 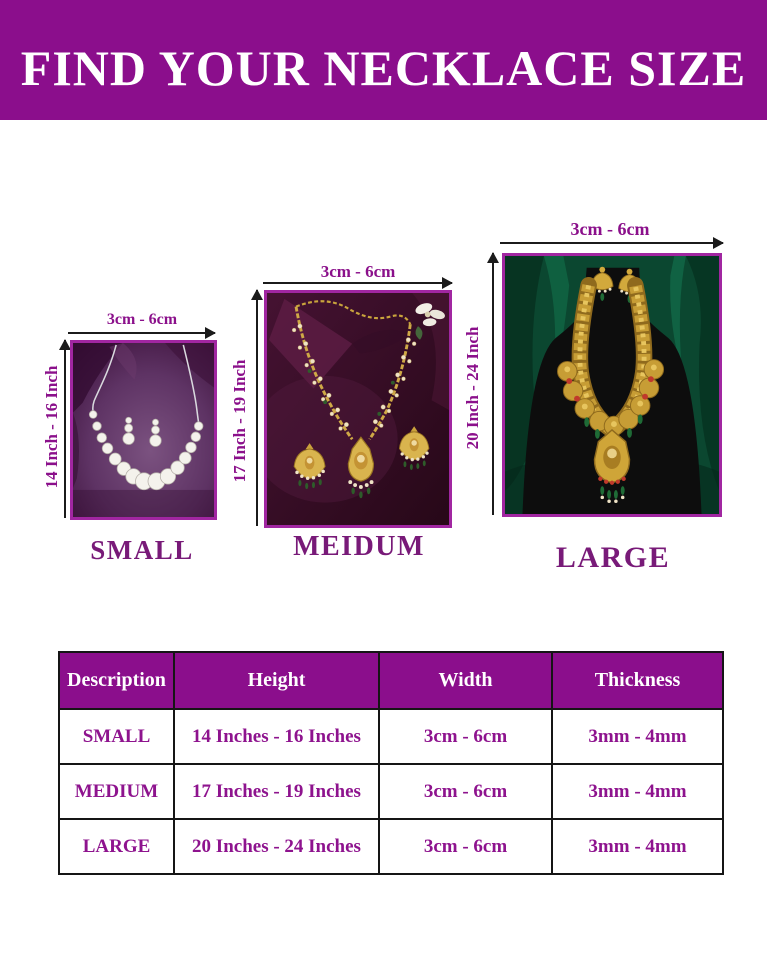 I want to click on height-range-label: 20 Inch - 24 Inch, so click(x=472, y=388).